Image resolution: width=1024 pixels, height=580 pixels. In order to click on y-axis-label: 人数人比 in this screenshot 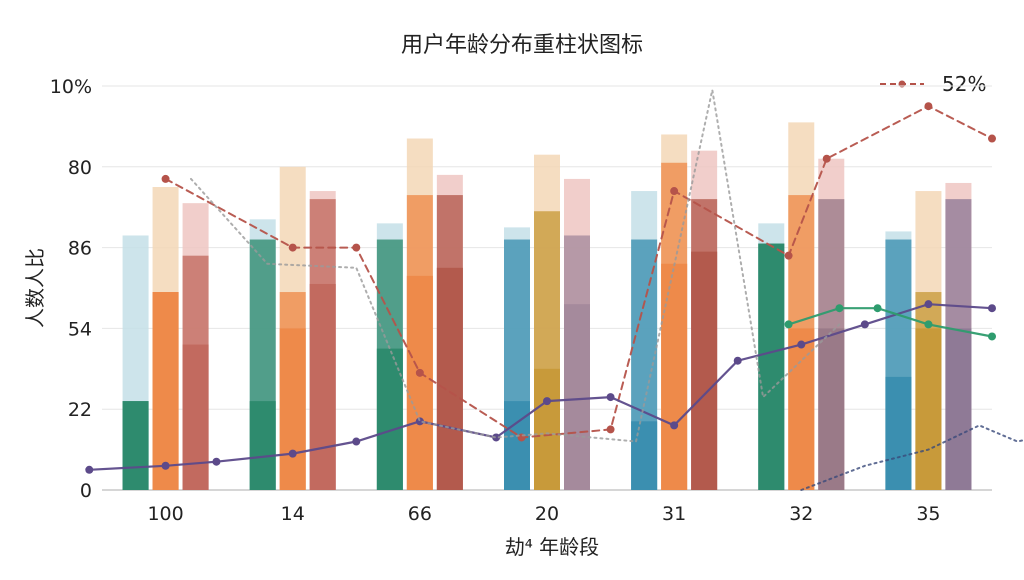, I will do `click(35, 288)`.